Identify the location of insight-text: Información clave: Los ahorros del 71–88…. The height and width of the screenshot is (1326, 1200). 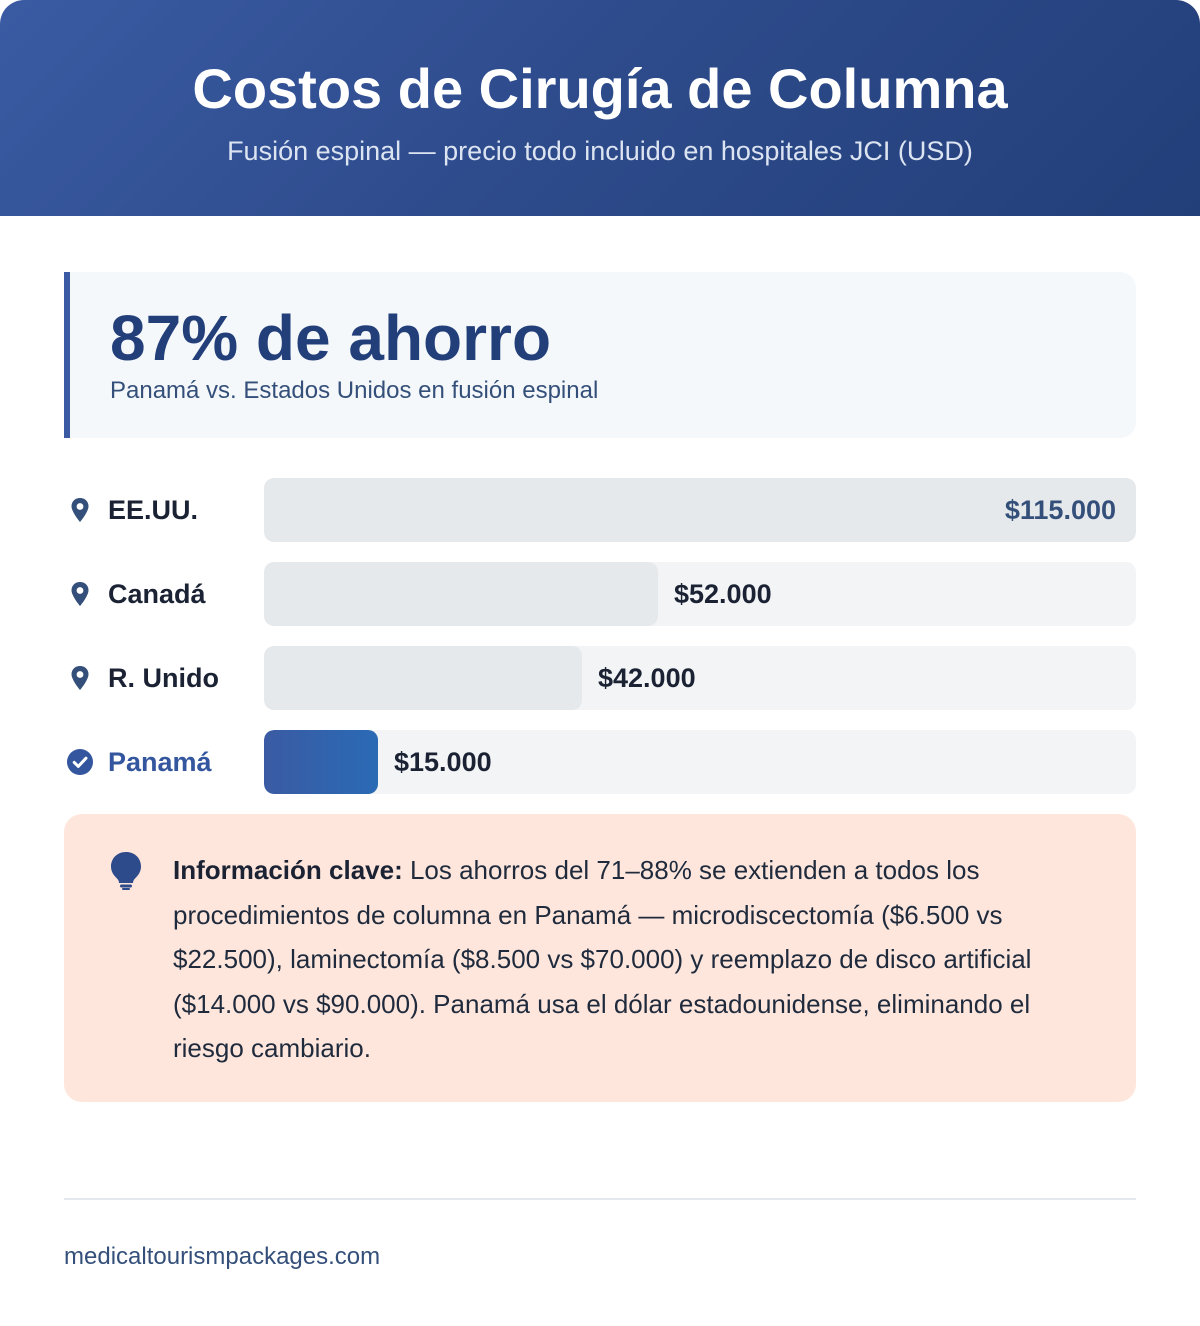
(626, 959).